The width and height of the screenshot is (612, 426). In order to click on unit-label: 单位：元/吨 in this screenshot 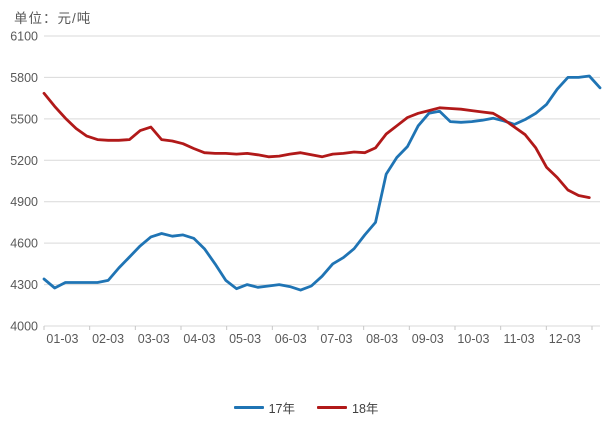, I will do `click(53, 18)`.